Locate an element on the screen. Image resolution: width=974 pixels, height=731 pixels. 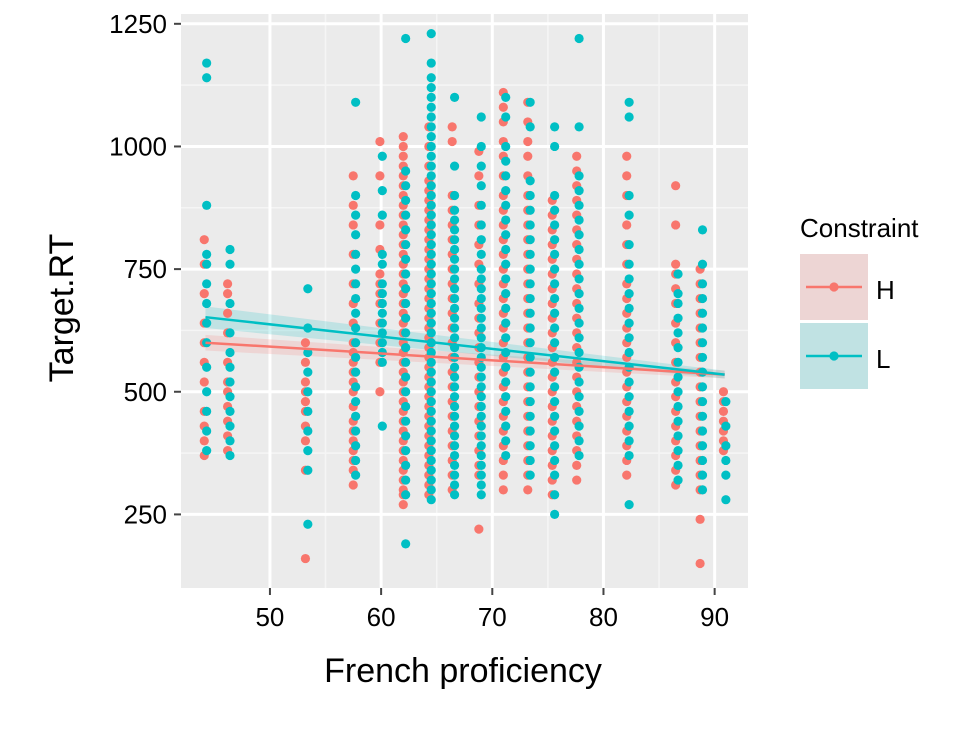
x-tick-label: 70 is located at coordinates (492, 617).